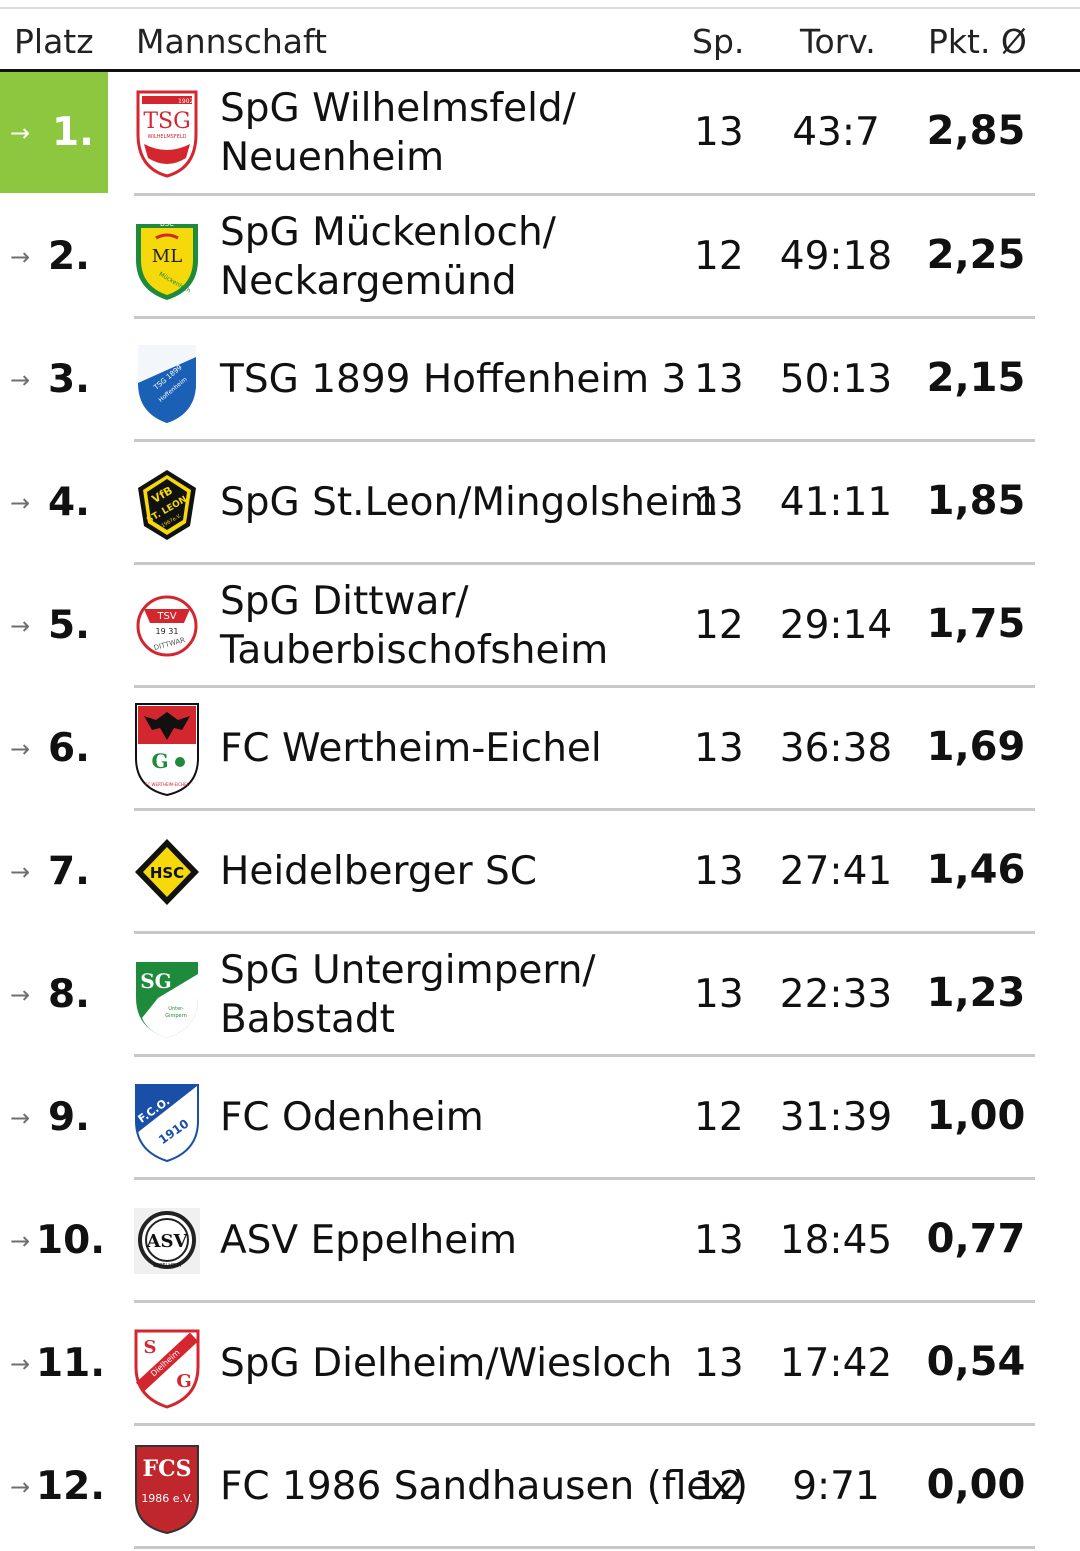  I want to click on rank-cell: → 8., so click(54, 994).